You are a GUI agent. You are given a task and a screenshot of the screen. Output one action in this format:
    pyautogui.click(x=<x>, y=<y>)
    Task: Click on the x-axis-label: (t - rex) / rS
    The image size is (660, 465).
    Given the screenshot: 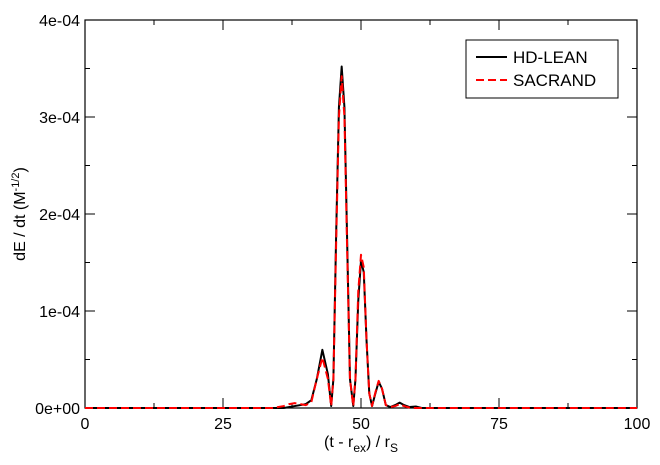 What is the action you would take?
    pyautogui.click(x=361, y=444)
    